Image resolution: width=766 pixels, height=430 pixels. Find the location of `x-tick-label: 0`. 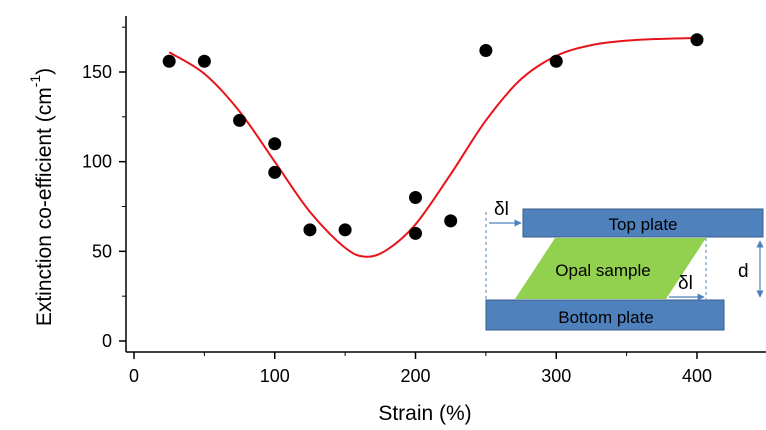

x-tick-label: 0 is located at coordinates (134, 376).